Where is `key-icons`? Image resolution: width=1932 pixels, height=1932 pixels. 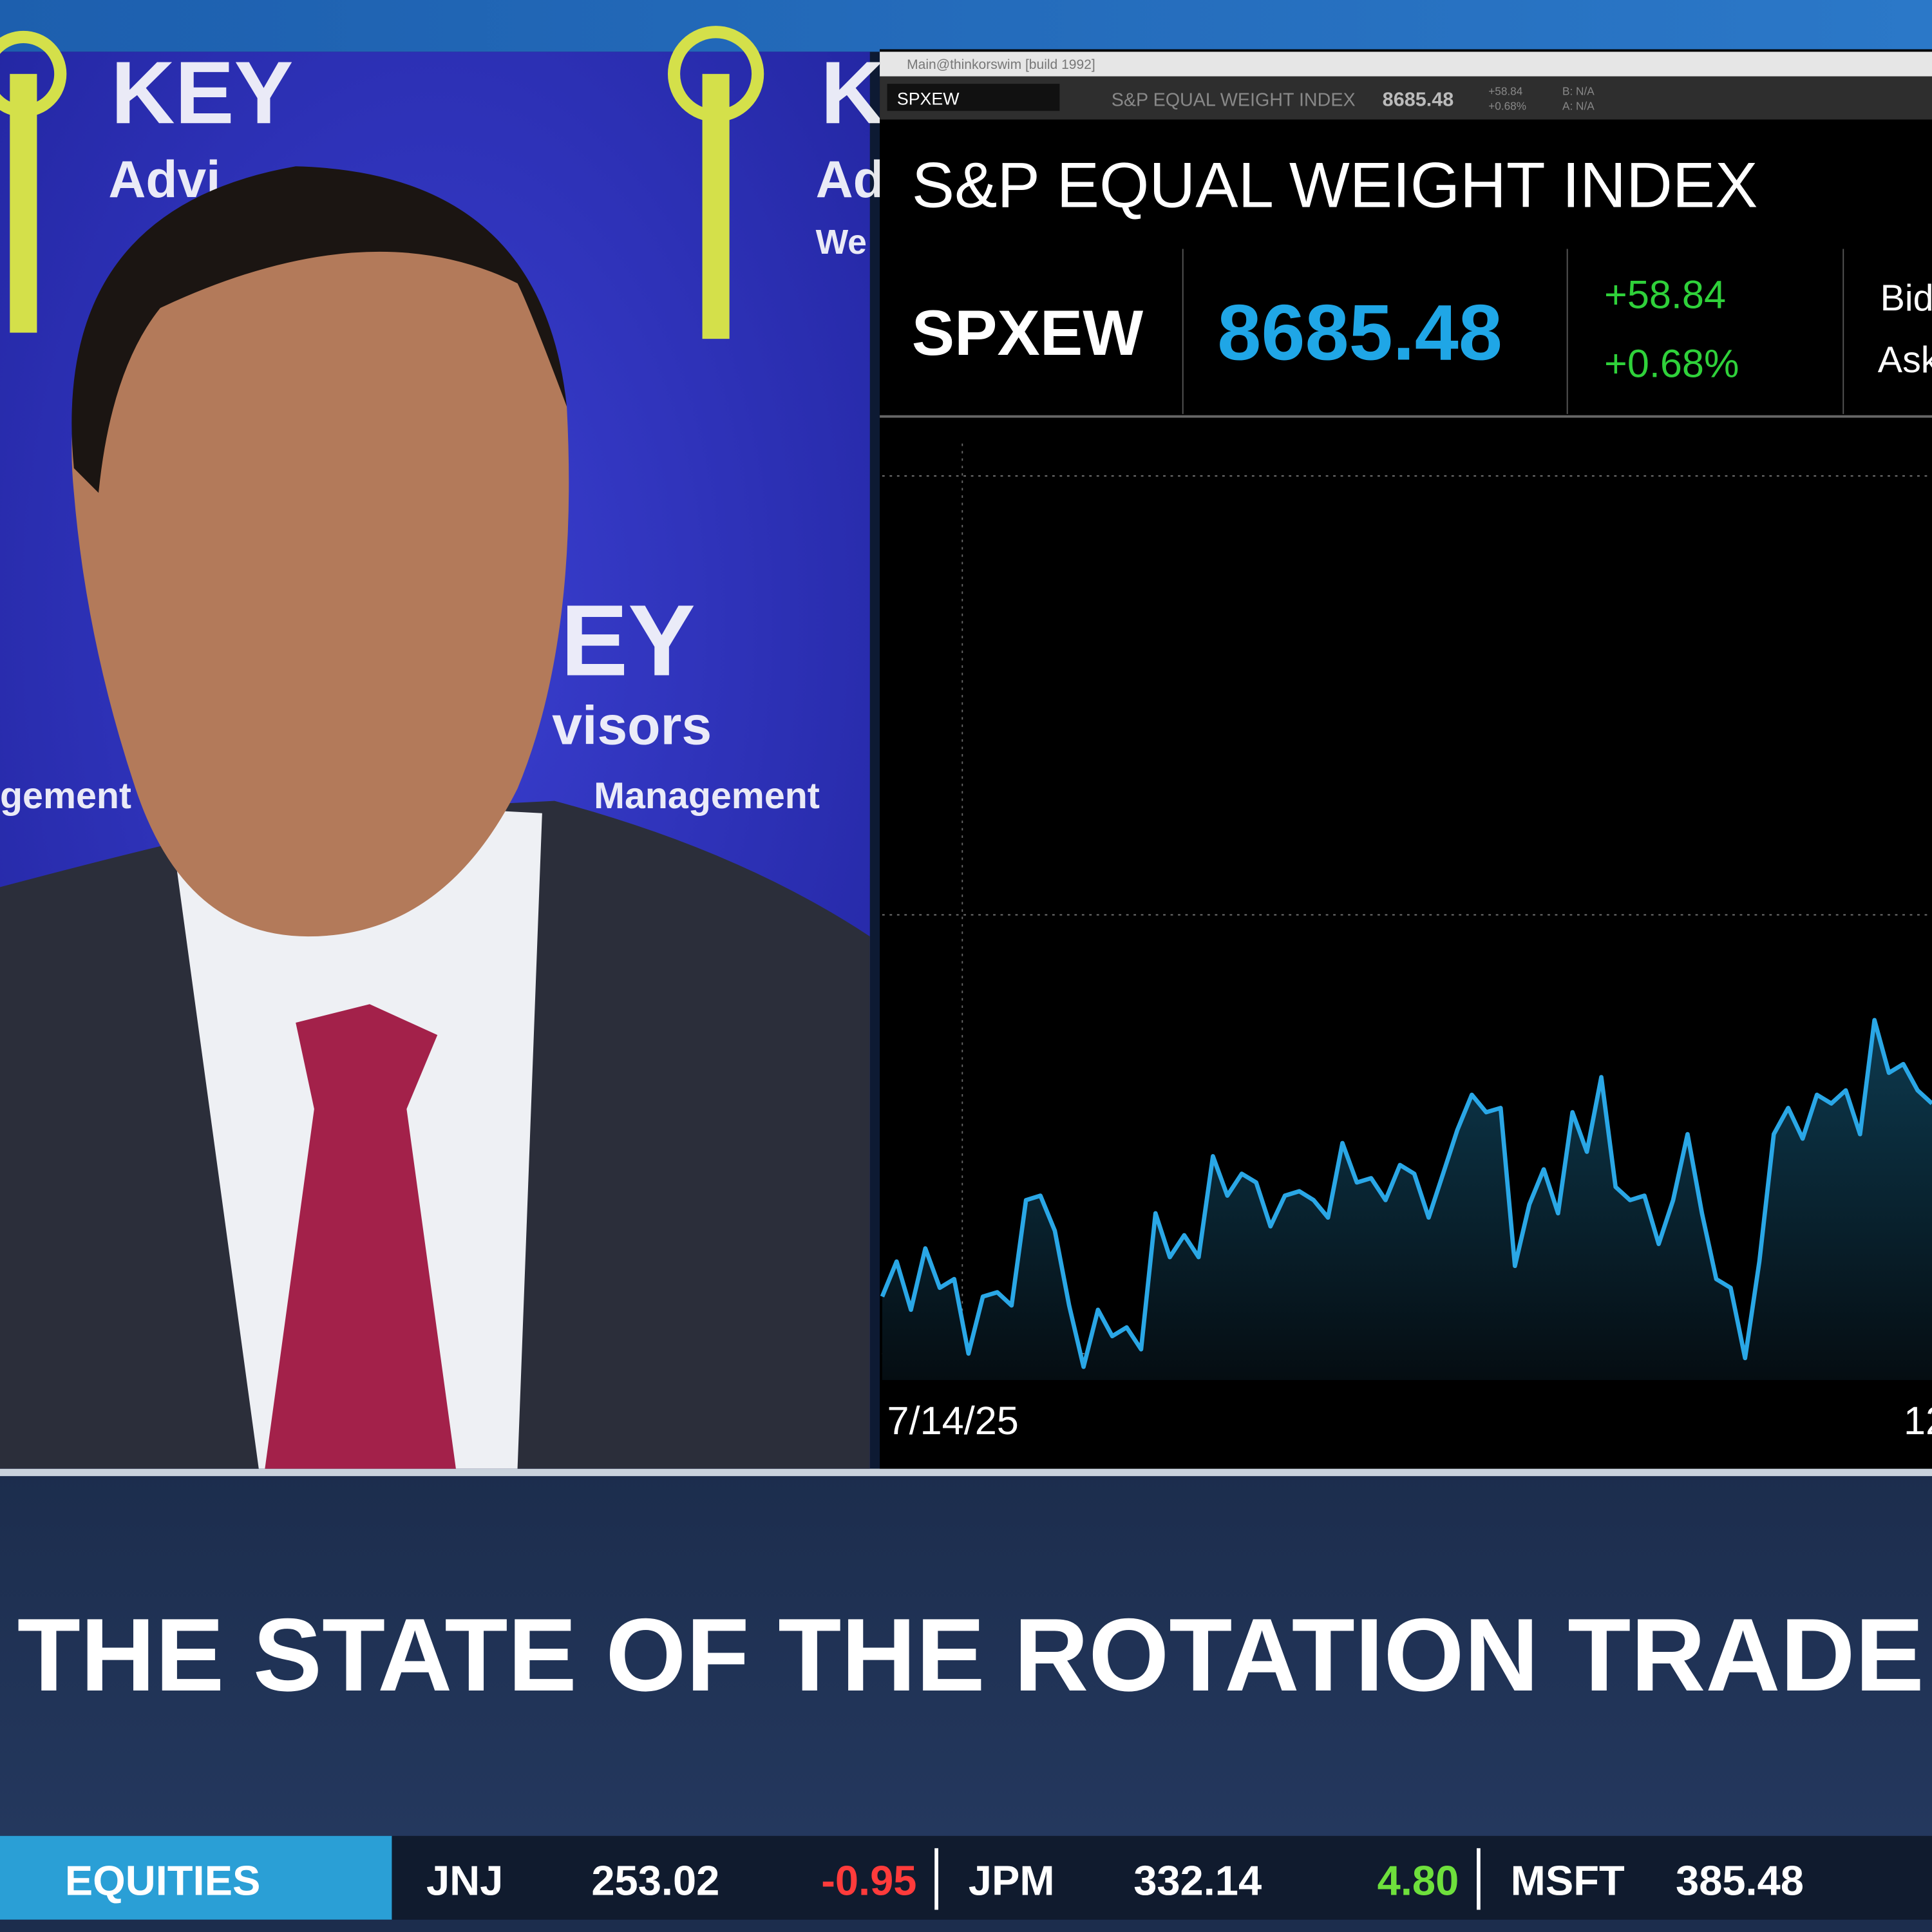 key-icons is located at coordinates (382, 183).